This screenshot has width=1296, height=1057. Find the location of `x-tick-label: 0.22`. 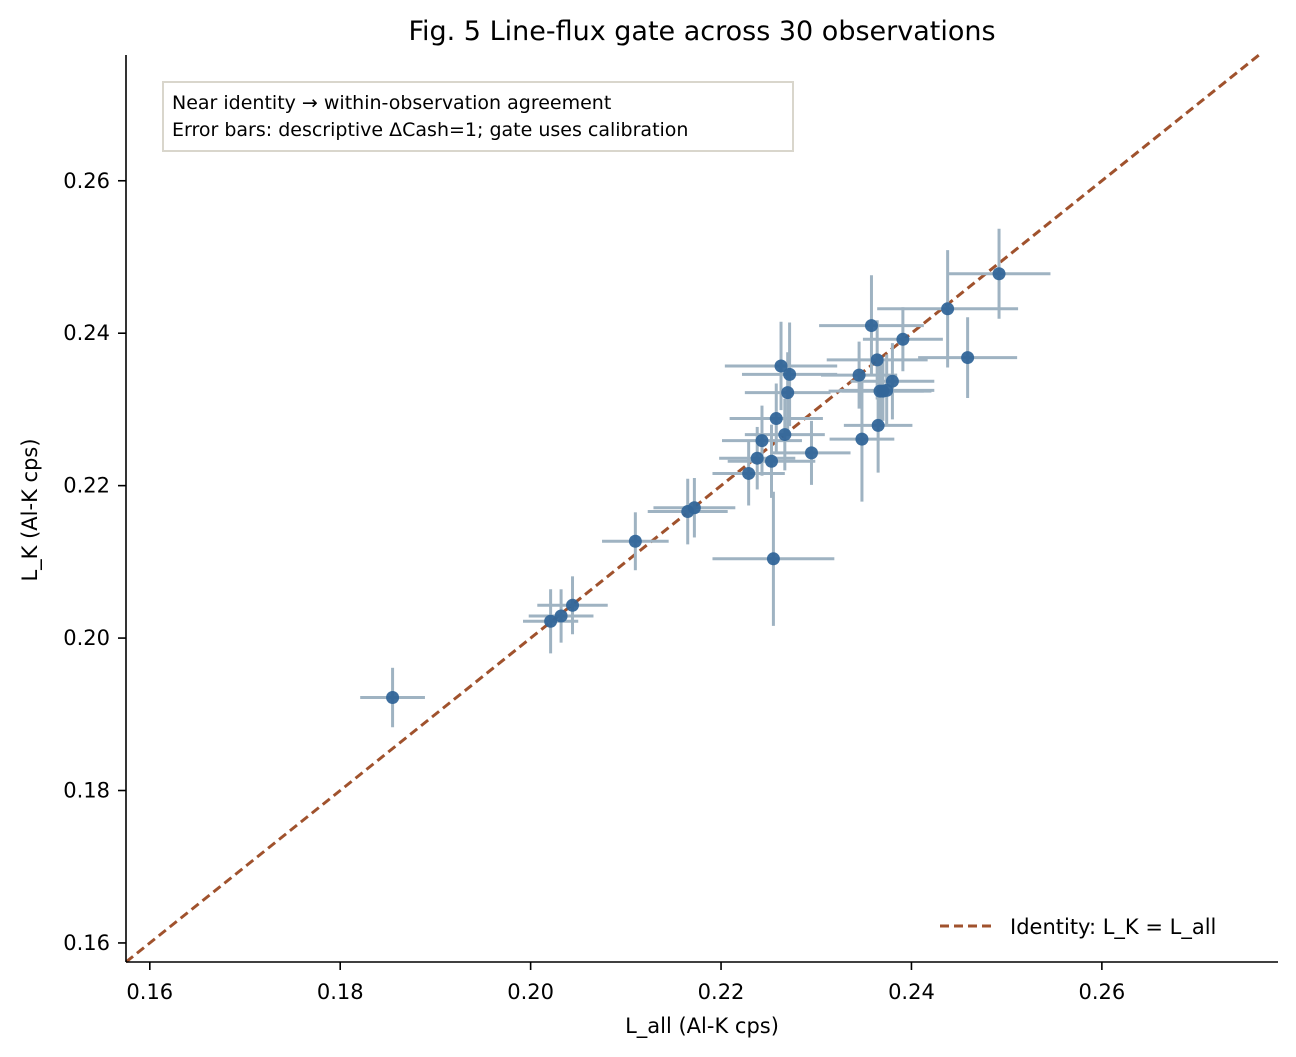

x-tick-label: 0.22 is located at coordinates (721, 992).